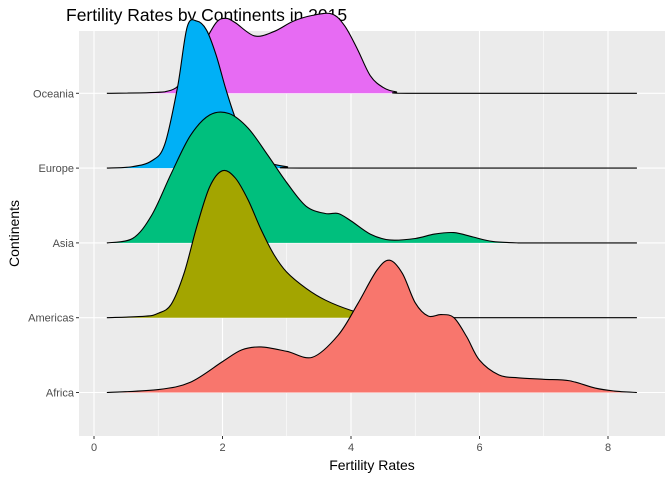 The height and width of the screenshot is (485, 672). Describe the element at coordinates (56, 169) in the screenshot. I see `y-tick-label: Europe` at that location.